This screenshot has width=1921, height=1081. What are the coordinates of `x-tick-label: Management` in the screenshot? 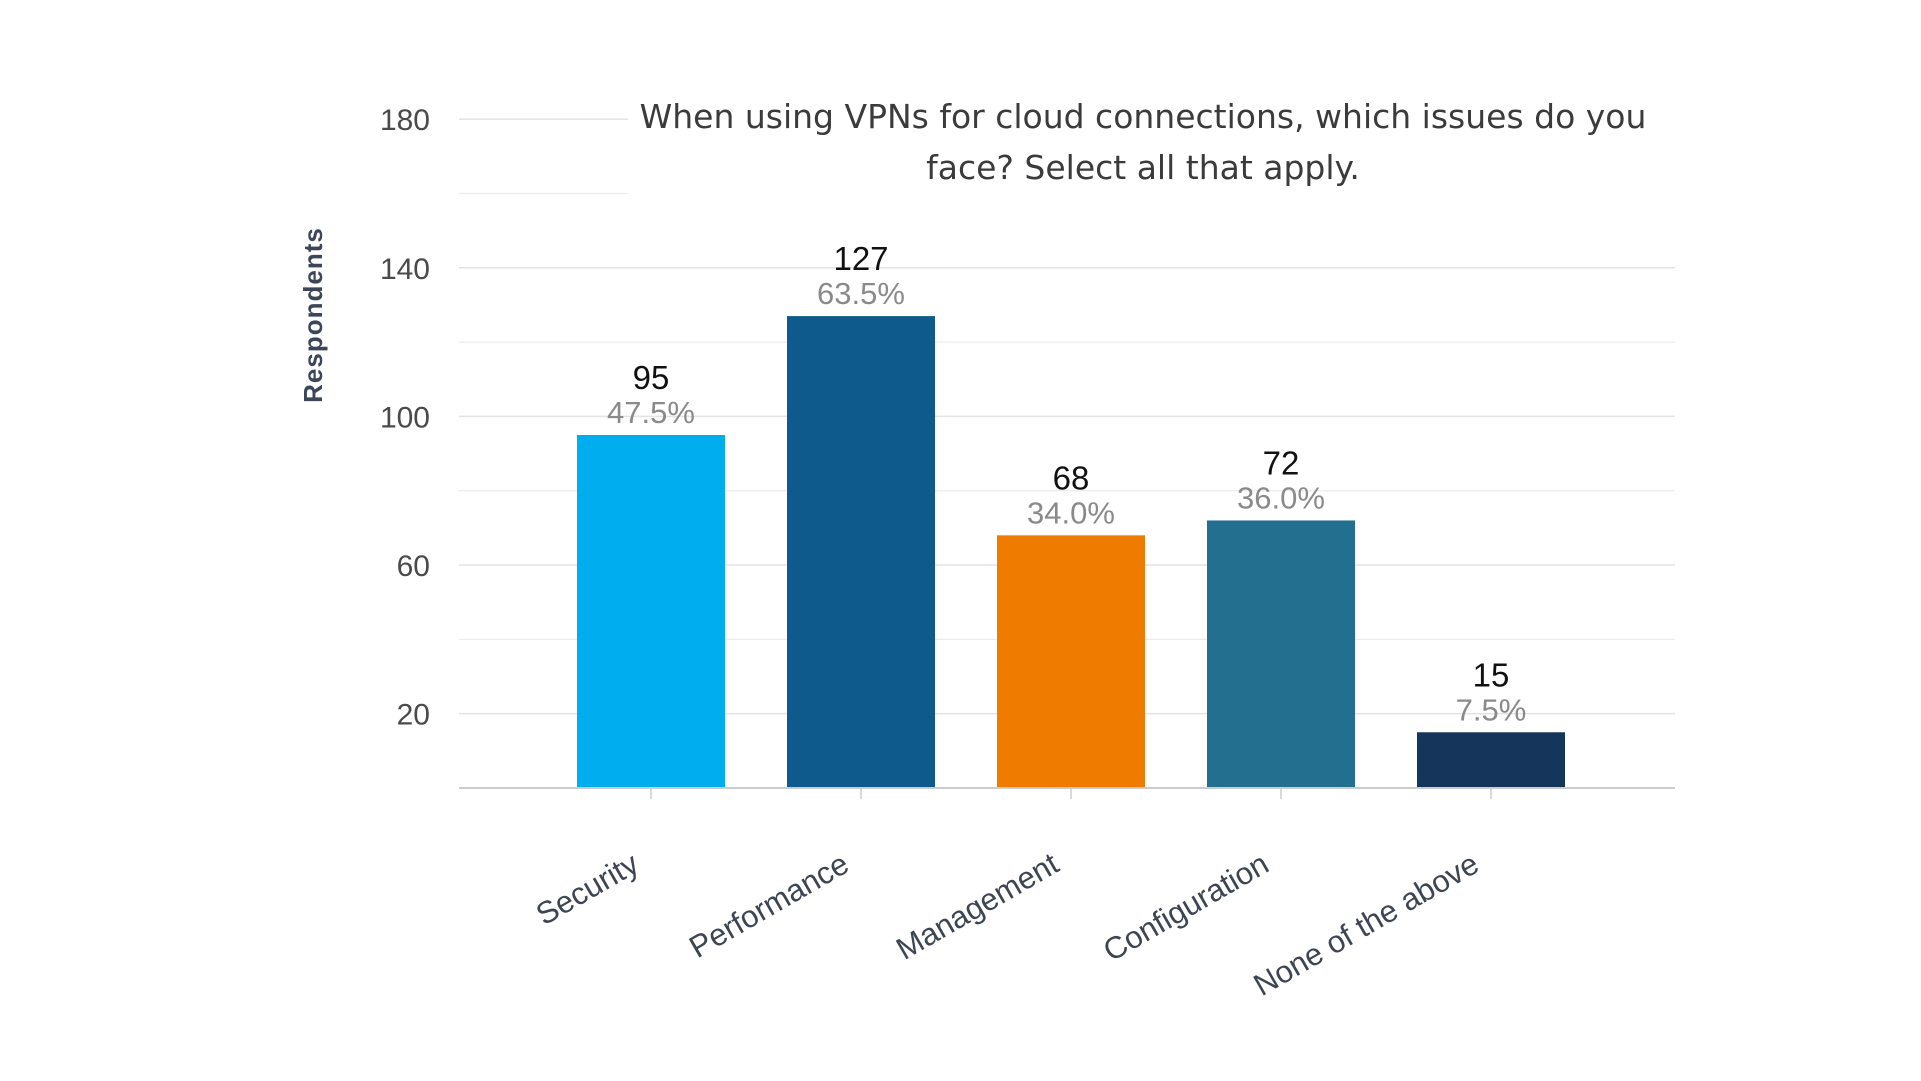 It's located at (977, 906).